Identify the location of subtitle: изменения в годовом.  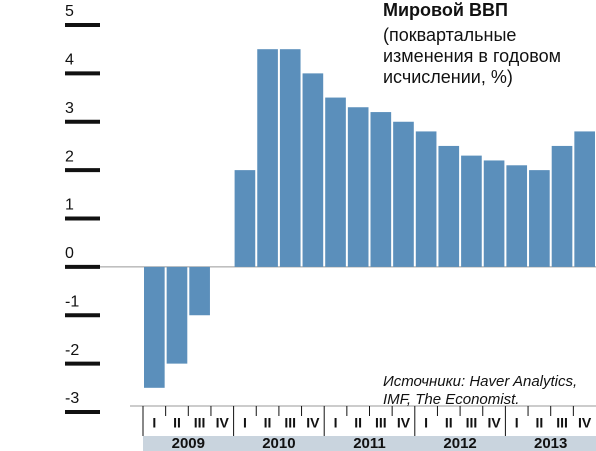
(472, 56).